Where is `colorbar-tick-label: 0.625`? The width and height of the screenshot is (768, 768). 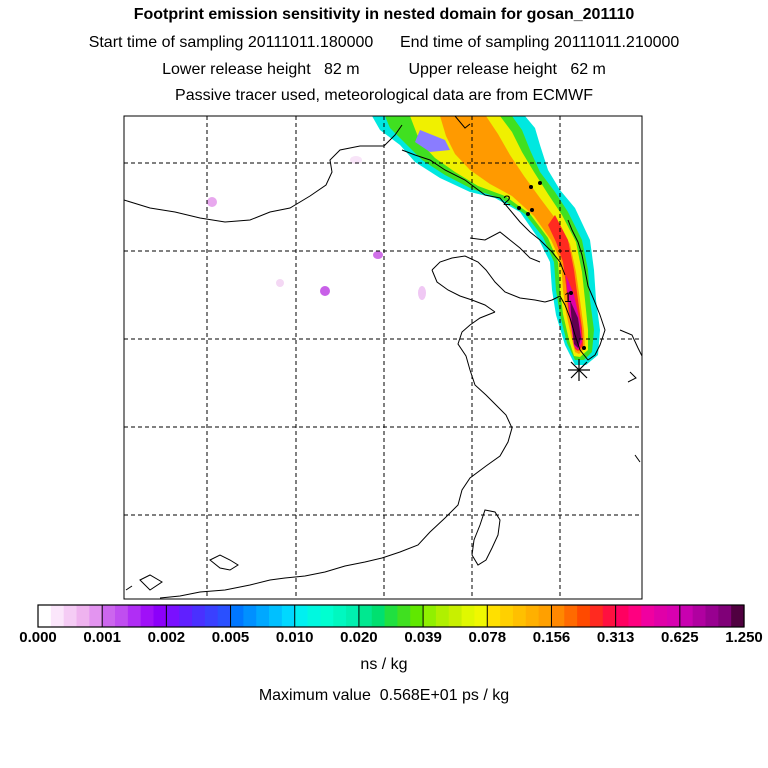
colorbar-tick-label: 0.625 is located at coordinates (680, 637).